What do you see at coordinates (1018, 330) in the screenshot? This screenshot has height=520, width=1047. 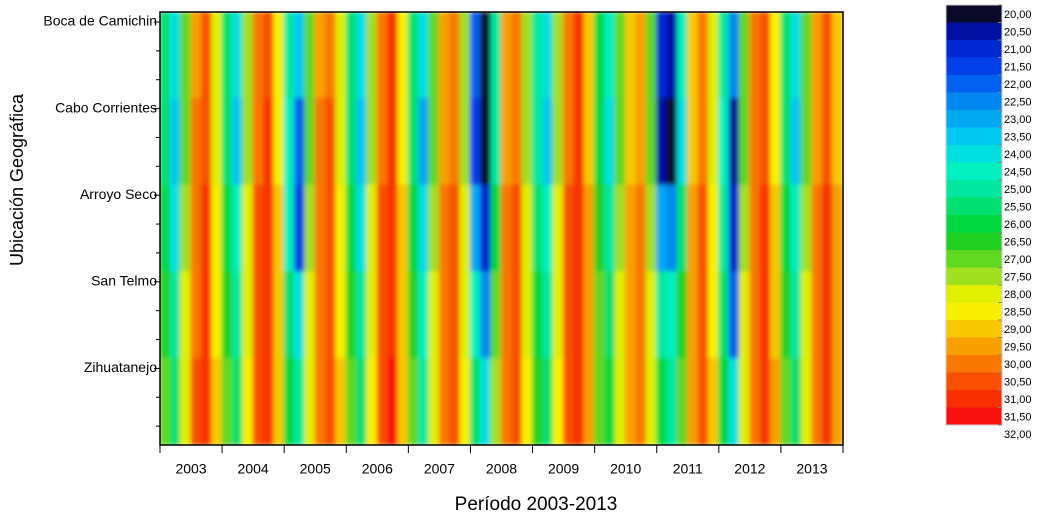 I see `colorbar-label: 29,00` at bounding box center [1018, 330].